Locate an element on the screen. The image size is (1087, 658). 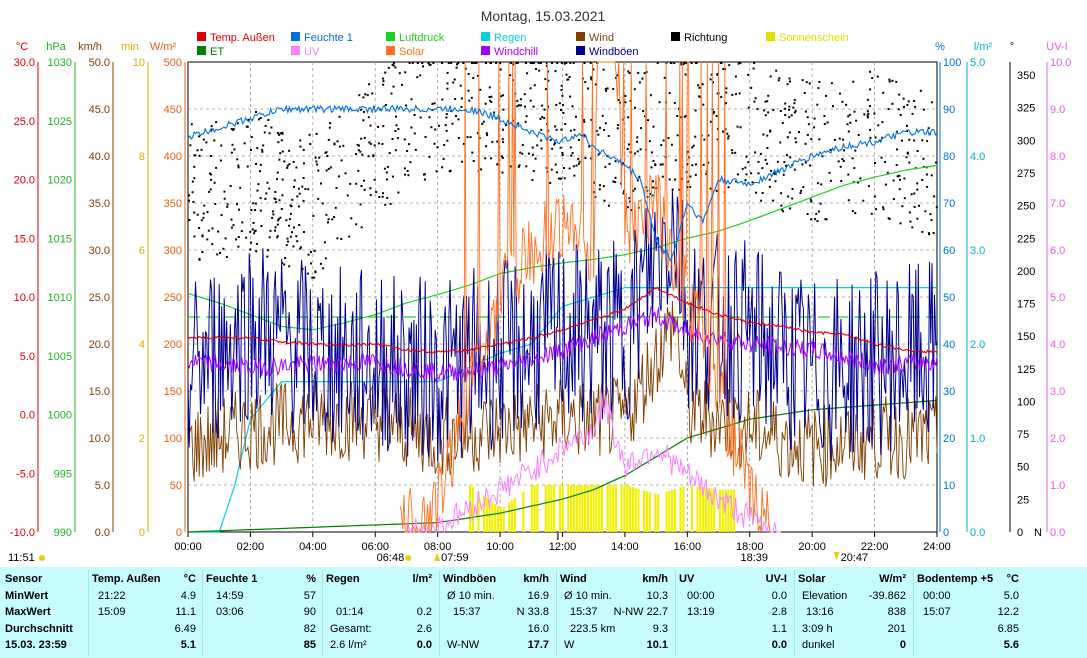
axis-tick-wm2: 100 is located at coordinates (173, 439).